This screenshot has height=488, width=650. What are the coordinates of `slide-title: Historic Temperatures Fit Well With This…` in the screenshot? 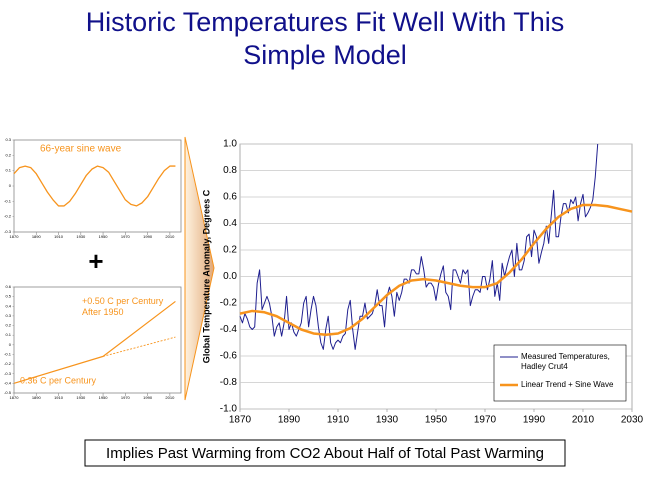 It's located at (325, 38).